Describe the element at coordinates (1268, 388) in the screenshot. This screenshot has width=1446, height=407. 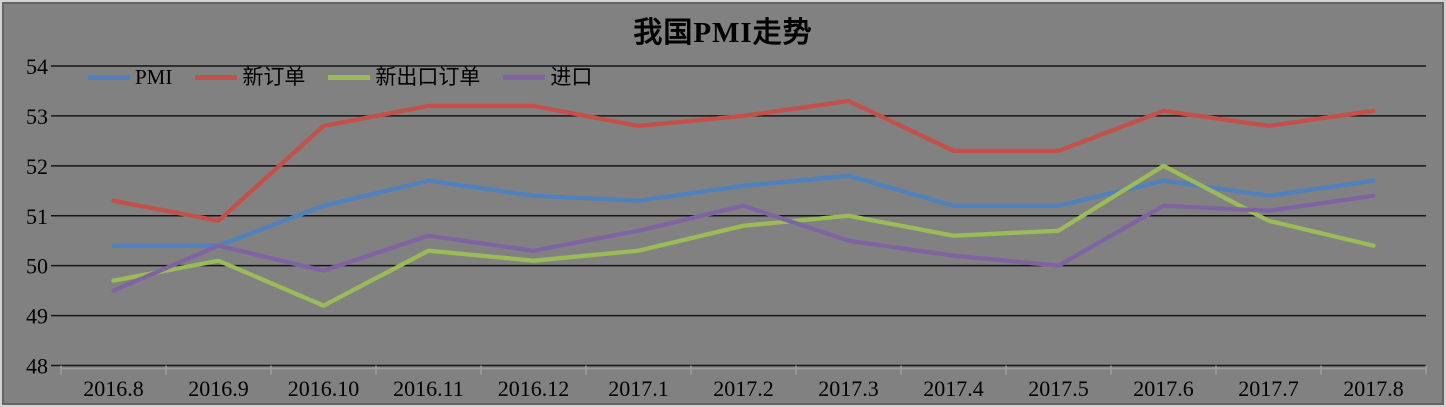
I see `x-tick-label: 2017.7` at that location.